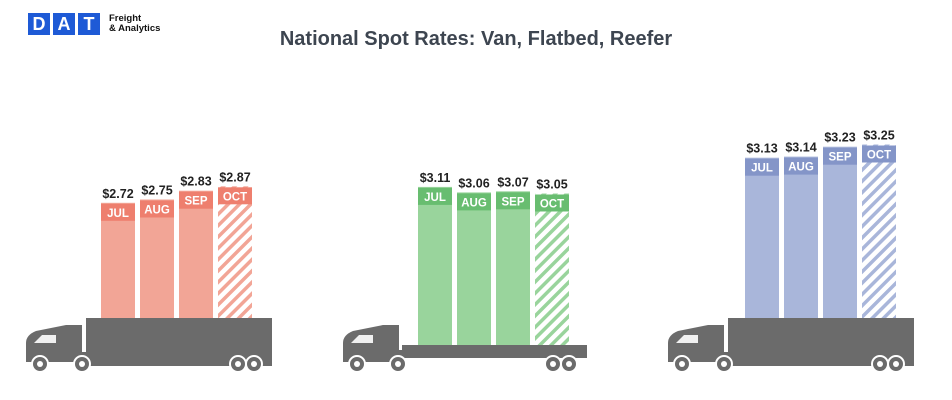 This screenshot has width=952, height=400. I want to click on month-label-series1-1: AUG, so click(474, 203).